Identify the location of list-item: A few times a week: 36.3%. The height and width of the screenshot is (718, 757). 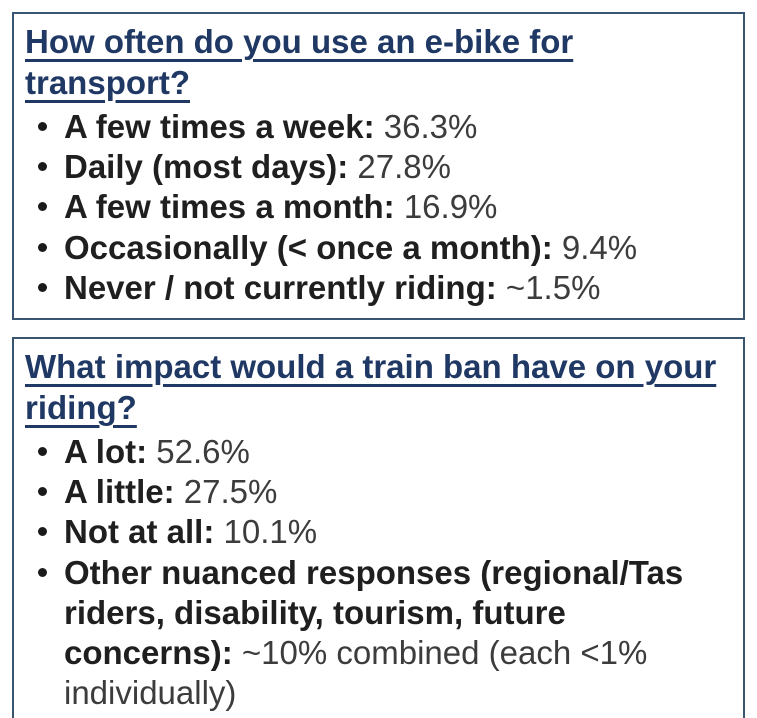
(378, 127).